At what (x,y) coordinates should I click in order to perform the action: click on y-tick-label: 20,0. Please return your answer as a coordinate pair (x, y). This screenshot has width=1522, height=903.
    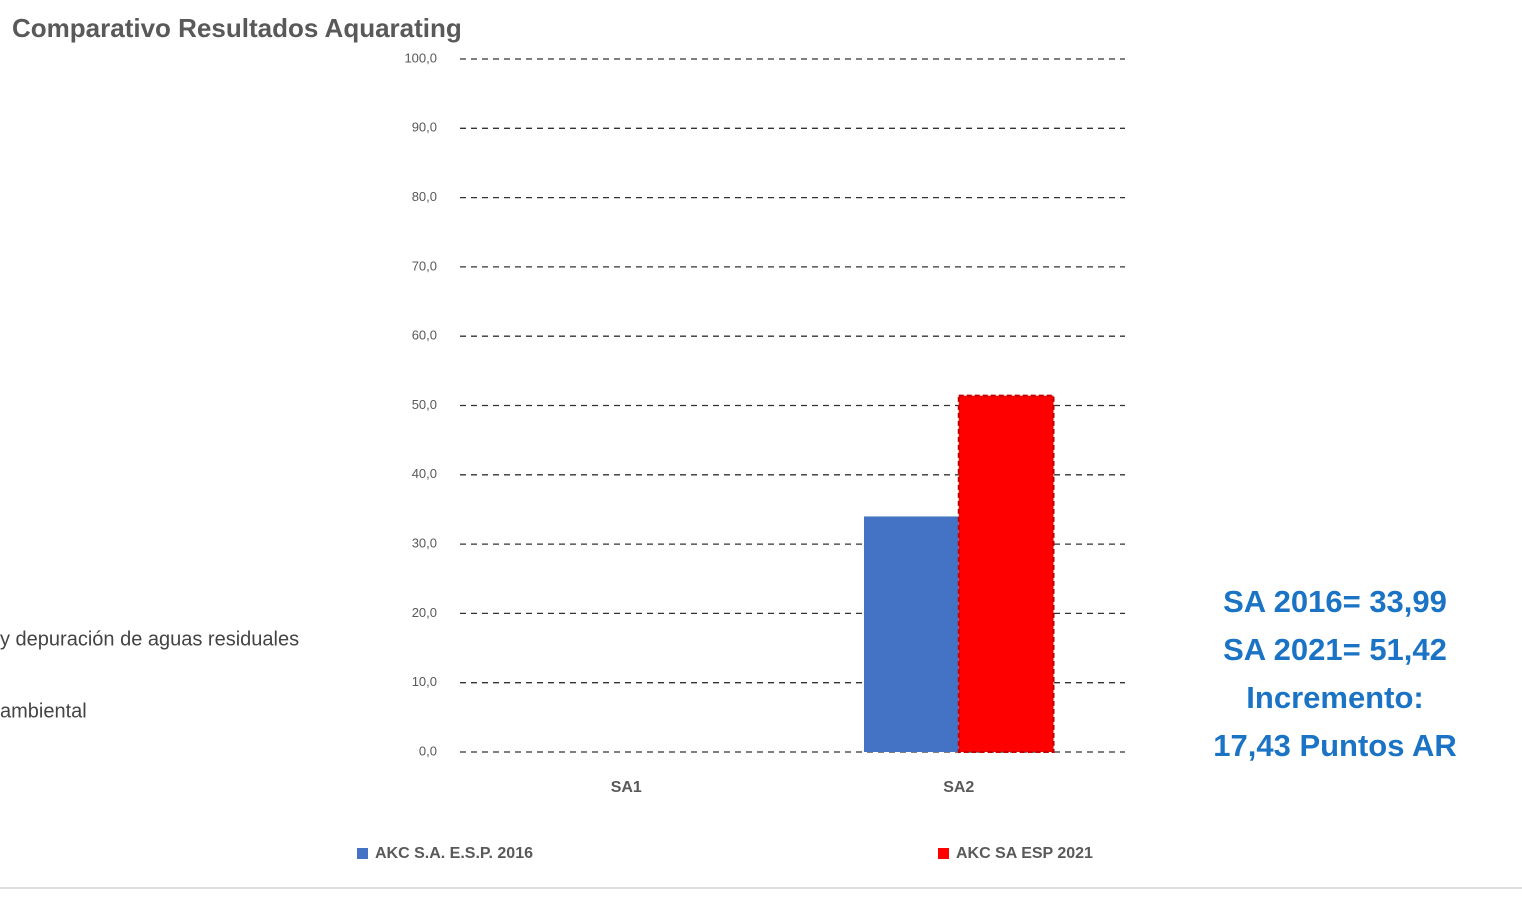
    Looking at the image, I should click on (424, 612).